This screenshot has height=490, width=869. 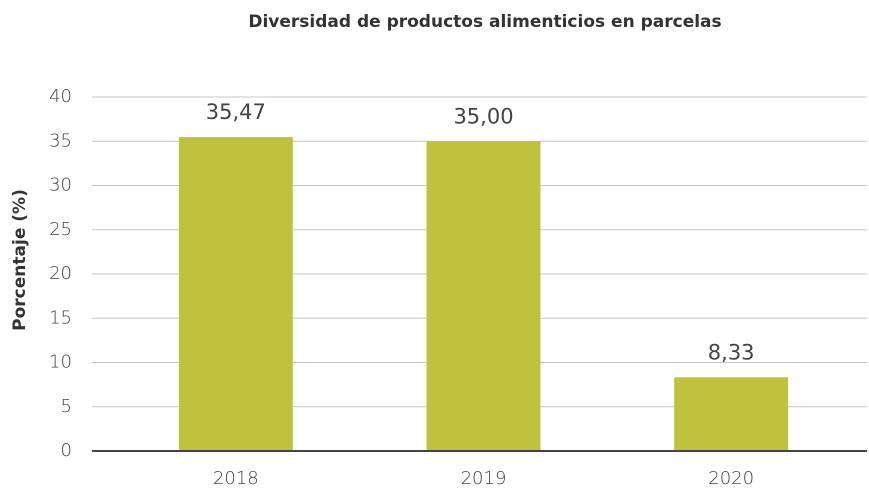 What do you see at coordinates (60, 229) in the screenshot?
I see `y-tick-label: 25` at bounding box center [60, 229].